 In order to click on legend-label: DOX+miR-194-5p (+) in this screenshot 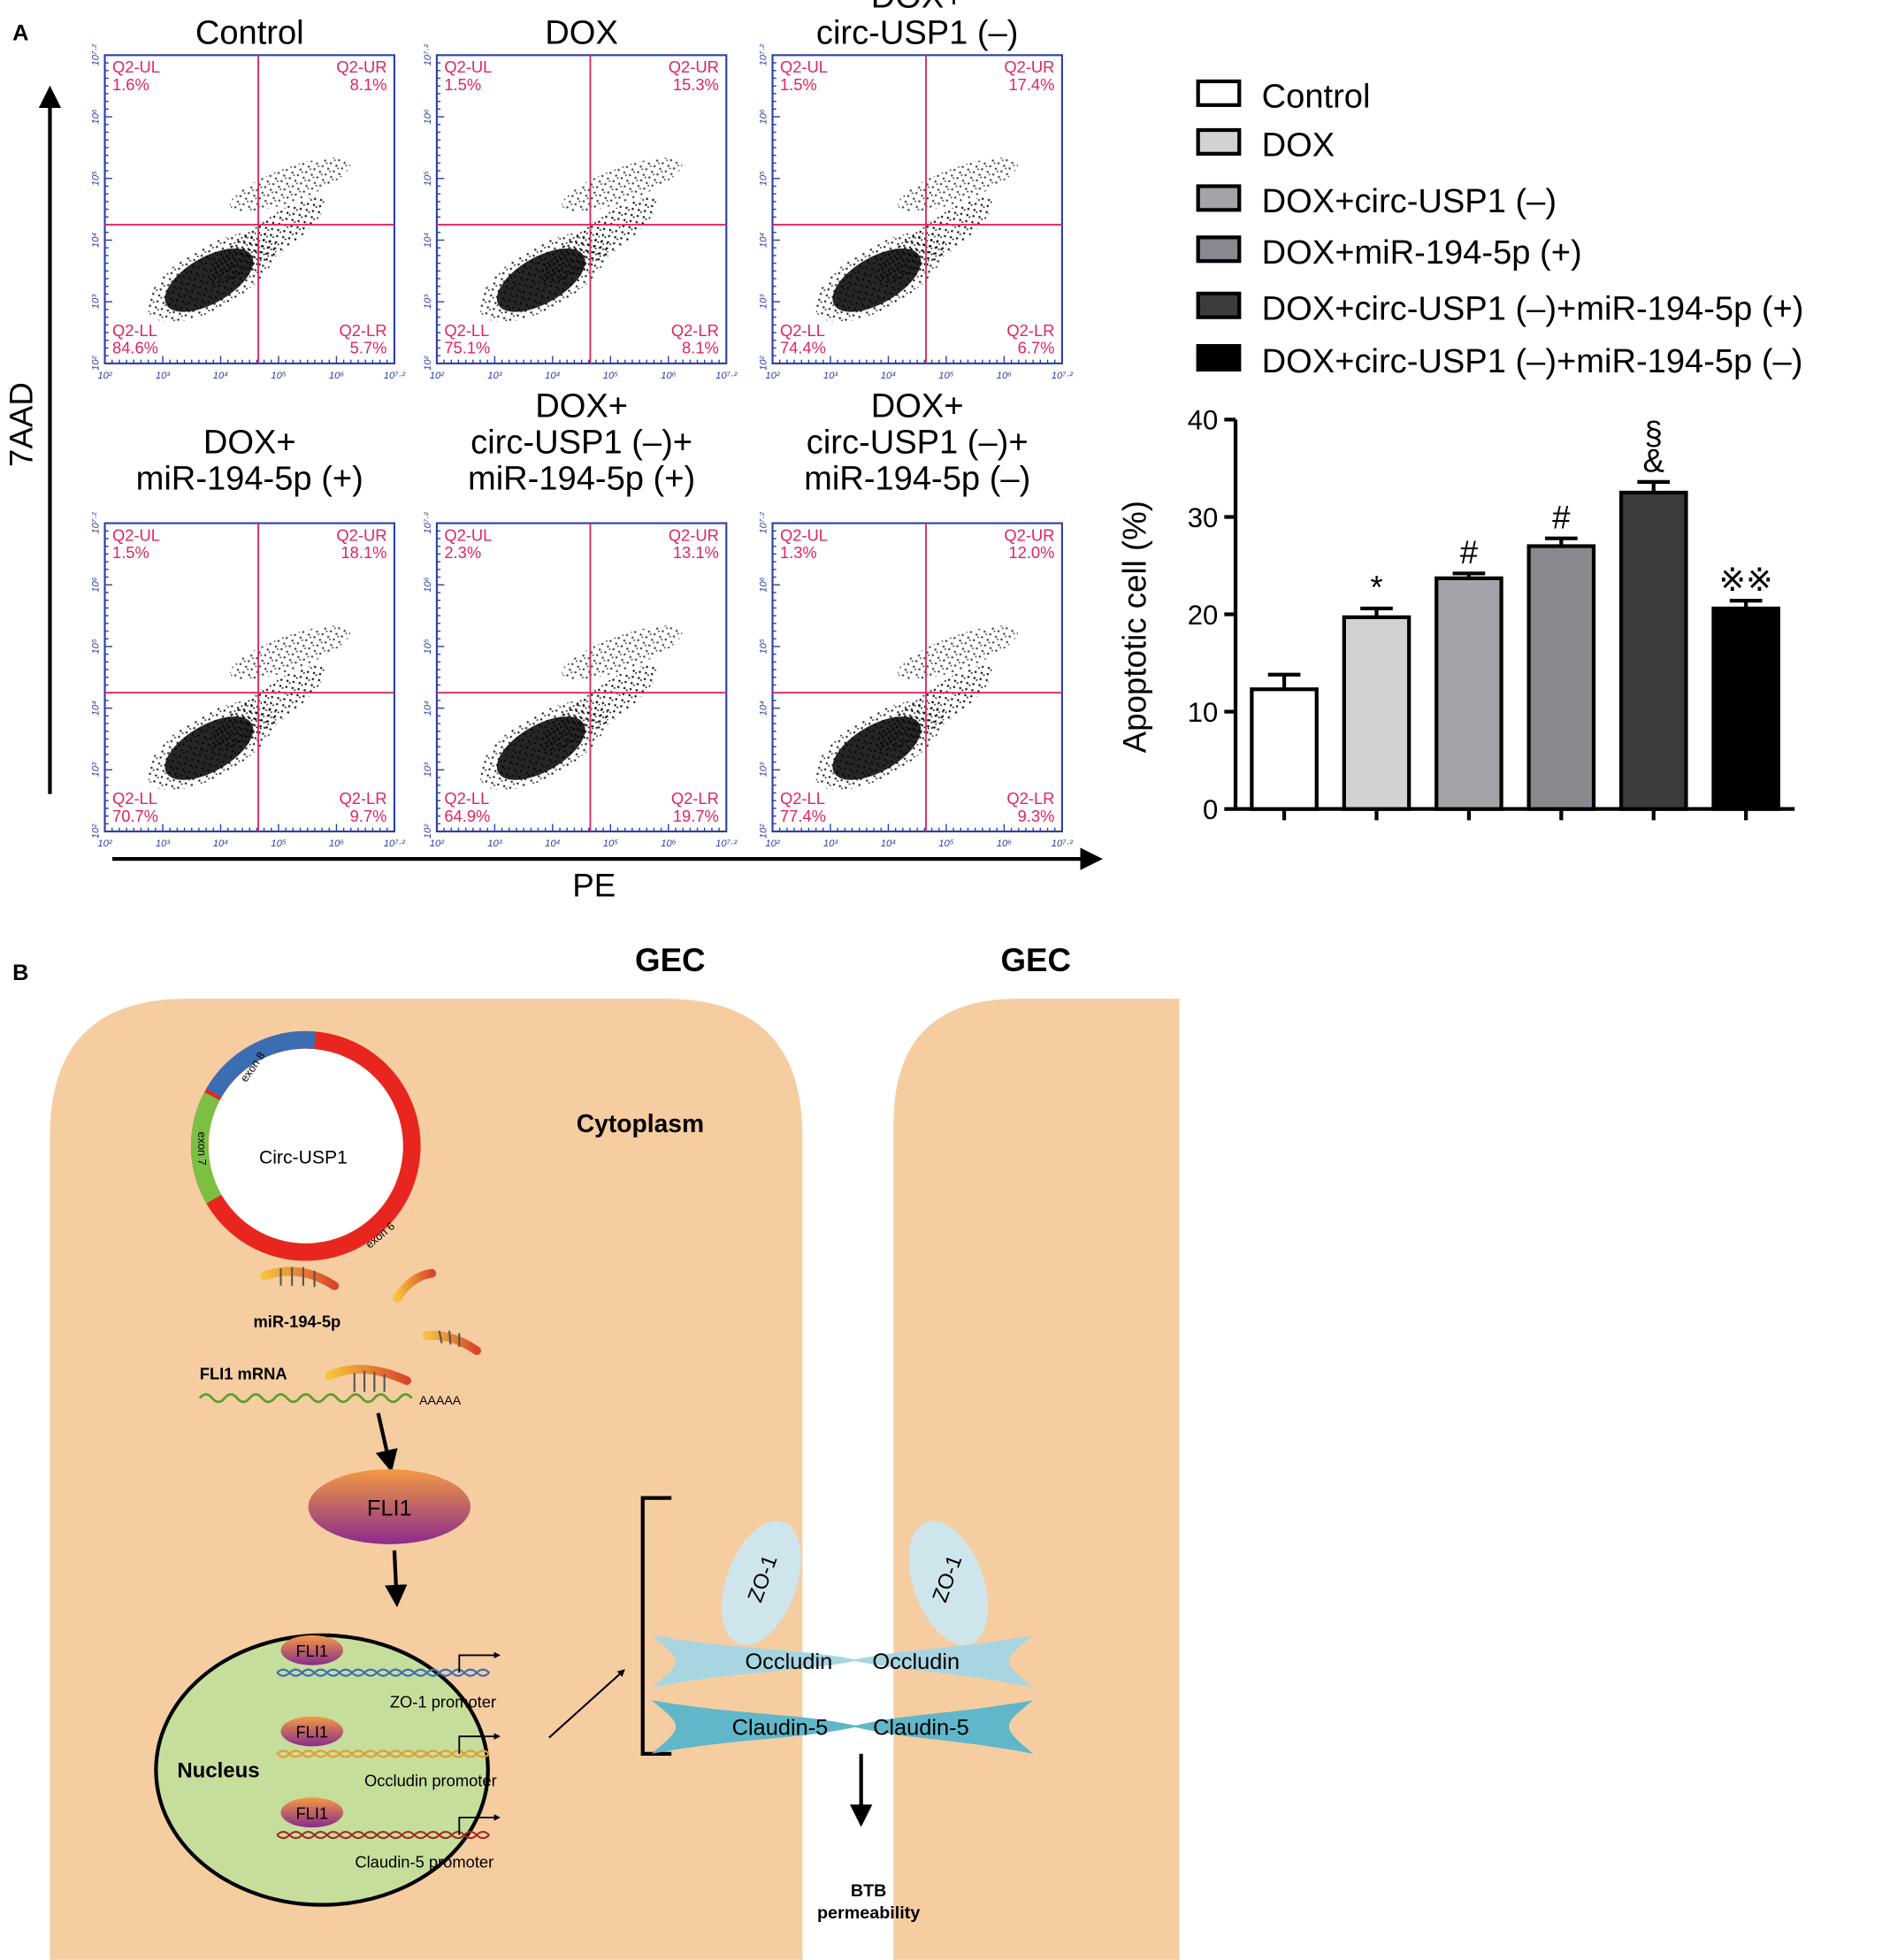, I will do `click(1422, 253)`.